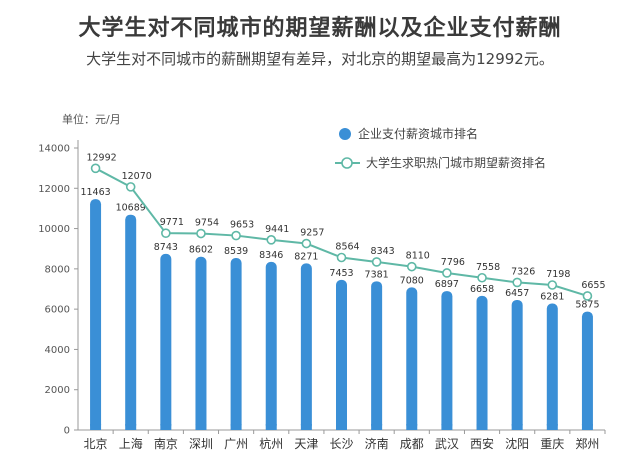 This screenshot has width=640, height=463. I want to click on bar-value-label: 8743, so click(166, 247).